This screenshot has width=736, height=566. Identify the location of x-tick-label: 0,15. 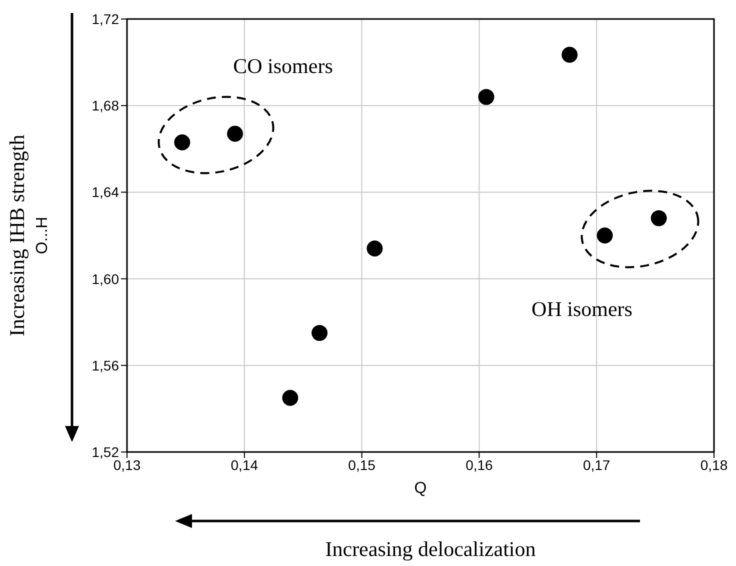
(362, 464).